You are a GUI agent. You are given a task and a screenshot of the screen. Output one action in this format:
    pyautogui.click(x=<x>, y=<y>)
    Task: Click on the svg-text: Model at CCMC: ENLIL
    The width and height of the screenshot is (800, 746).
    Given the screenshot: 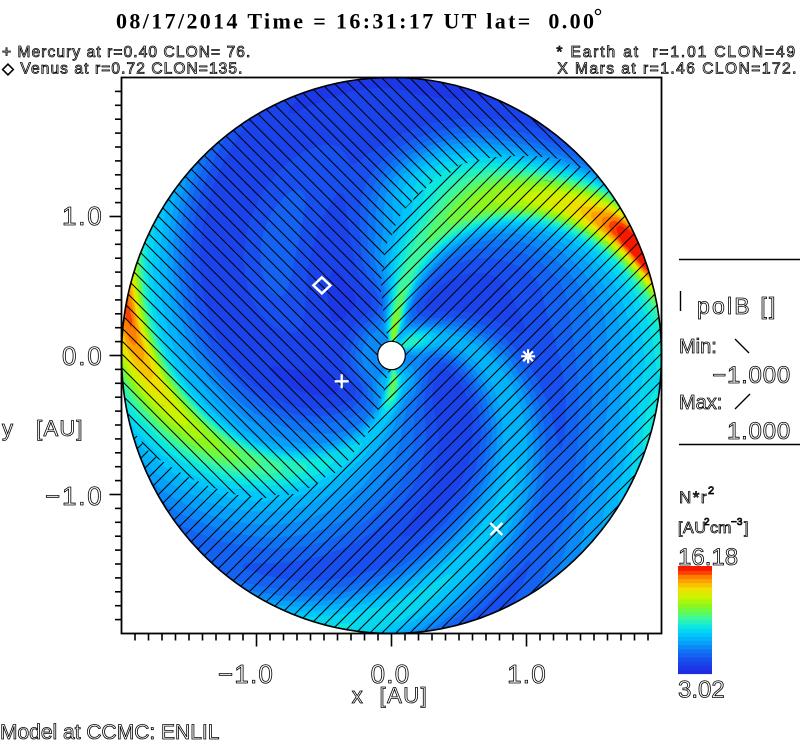 What is the action you would take?
    pyautogui.click(x=109, y=732)
    